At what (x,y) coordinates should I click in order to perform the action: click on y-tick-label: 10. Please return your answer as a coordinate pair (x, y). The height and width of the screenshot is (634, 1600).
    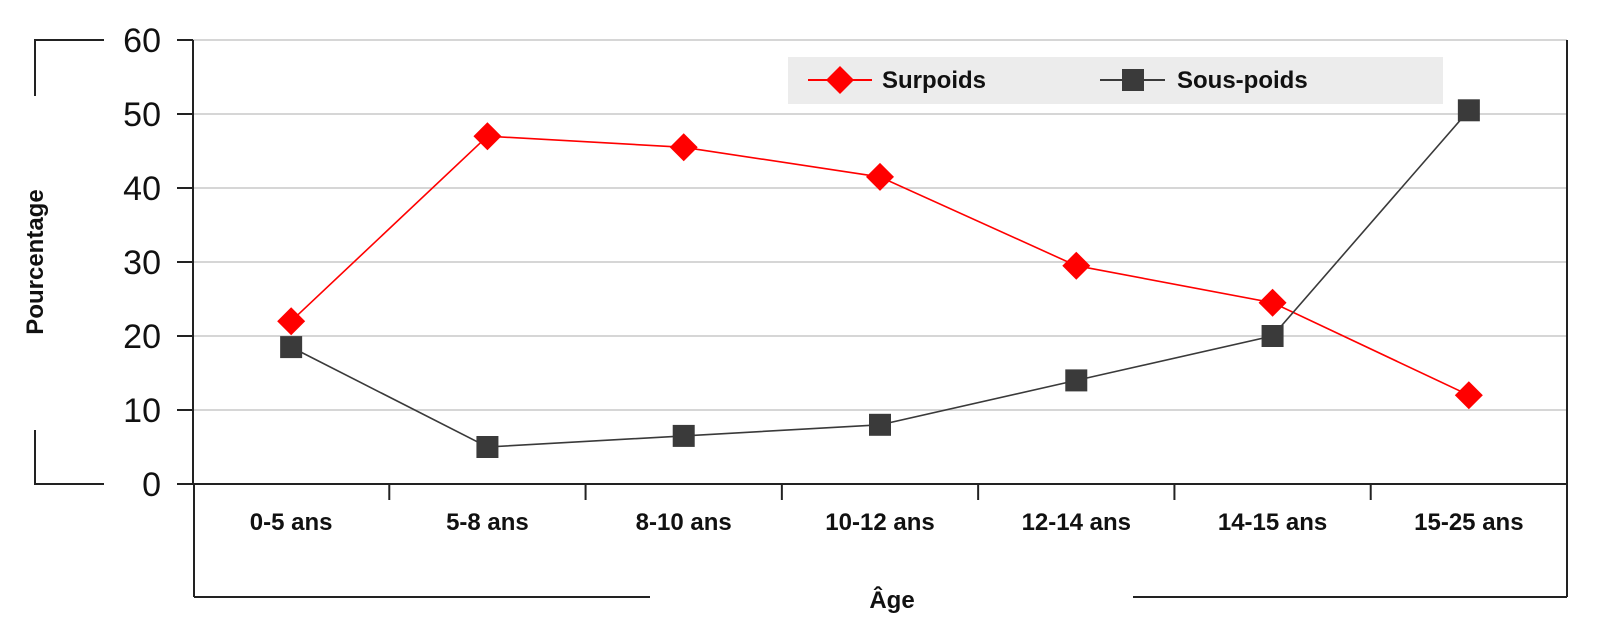
    Looking at the image, I should click on (142, 411).